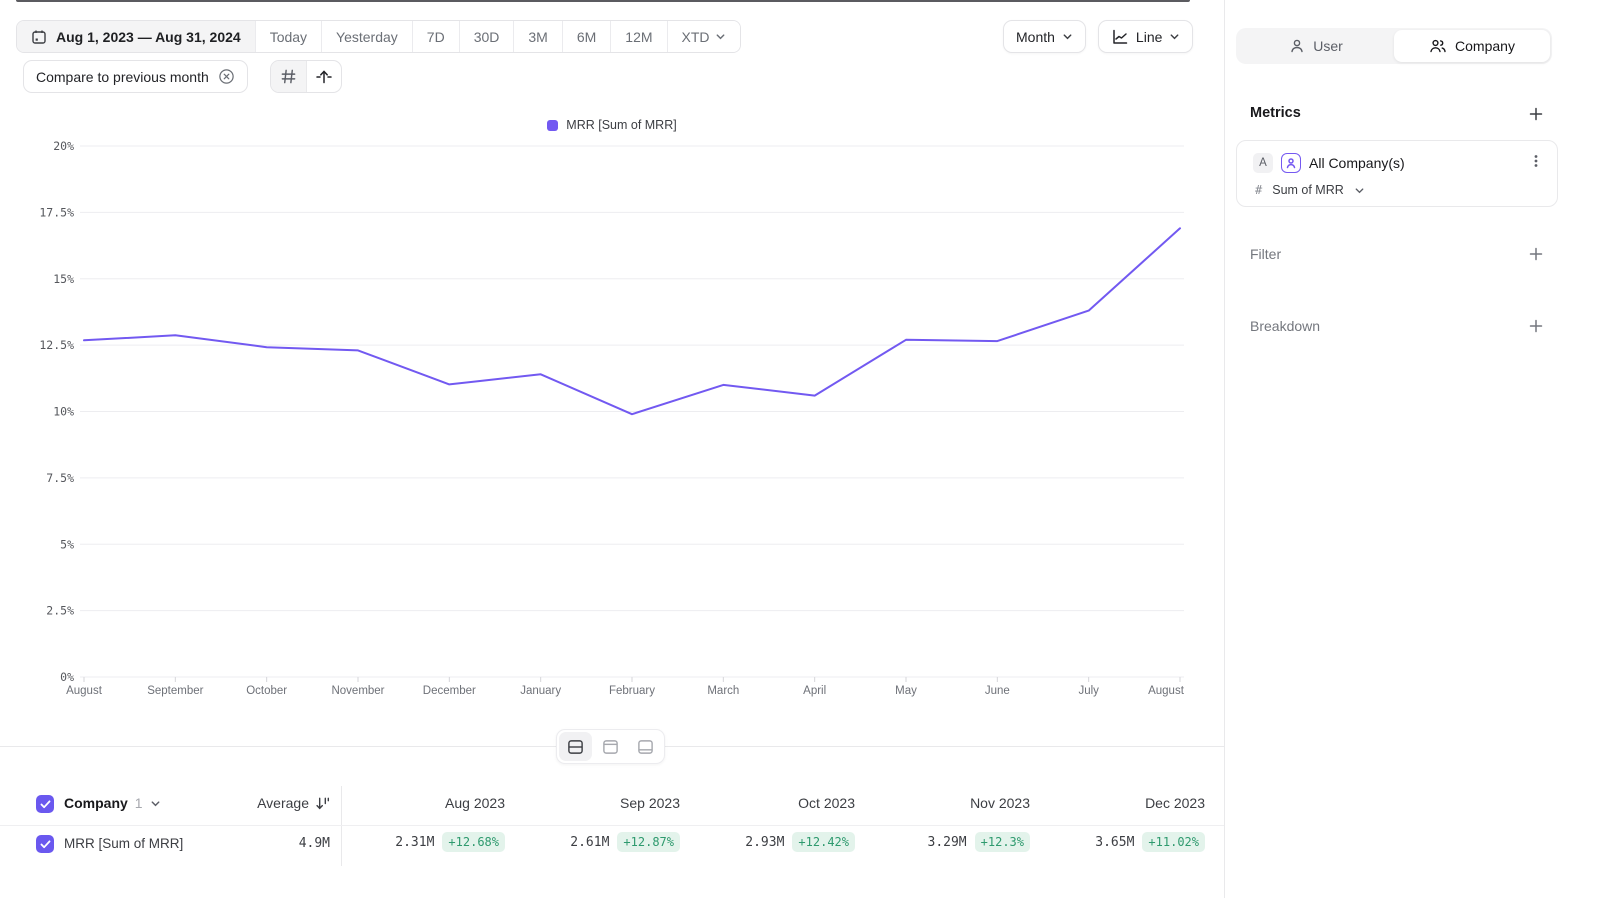  Describe the element at coordinates (632, 321) in the screenshot. I see `mrr-series-line` at that location.